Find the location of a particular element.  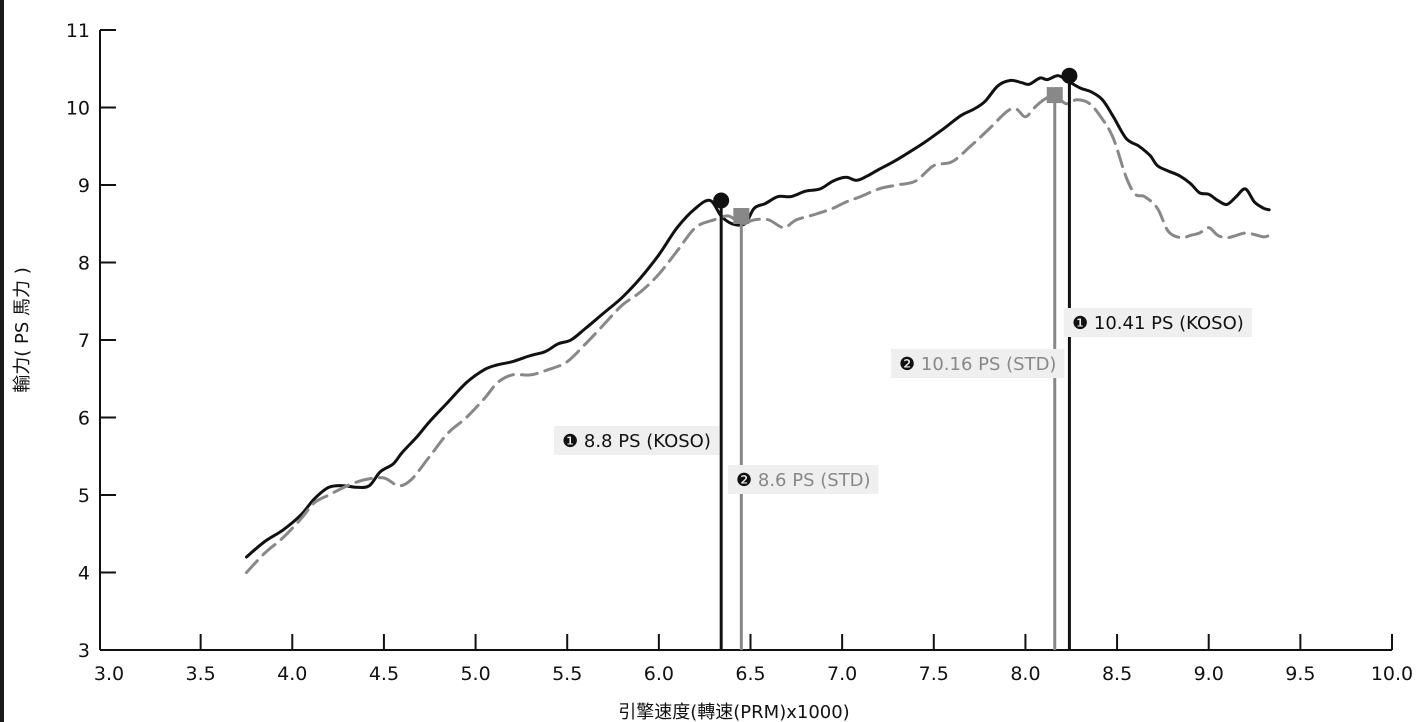

annotation-label: ❶ 8.8 PS (KOSO) is located at coordinates (636, 440).